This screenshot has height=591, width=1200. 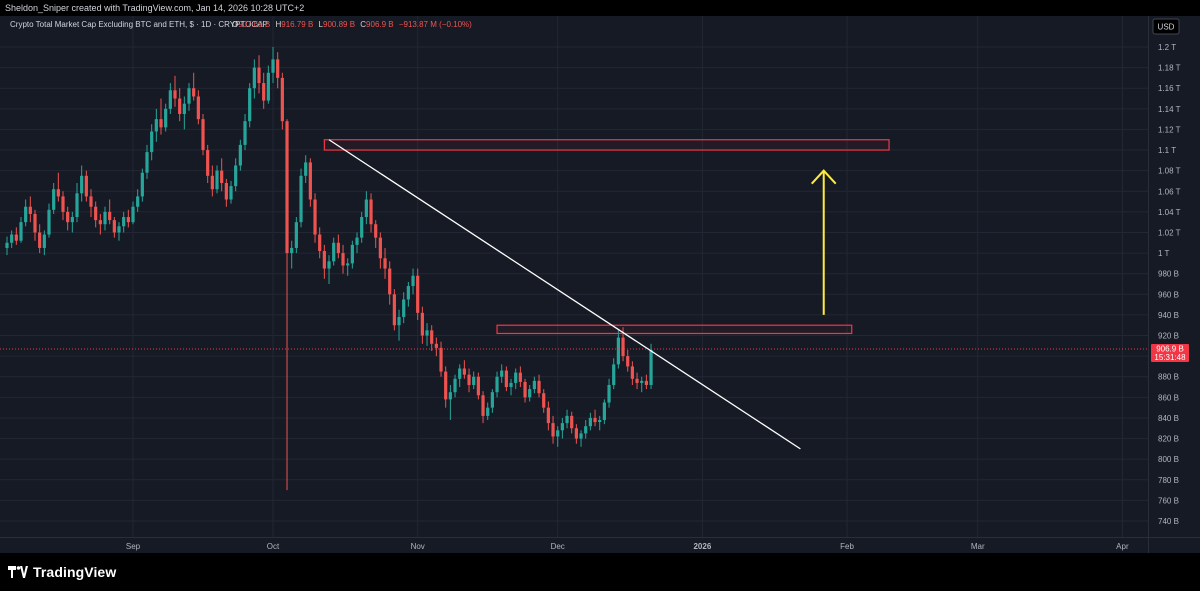 I want to click on y-tick-label: 1.04 T, so click(x=1169, y=212).